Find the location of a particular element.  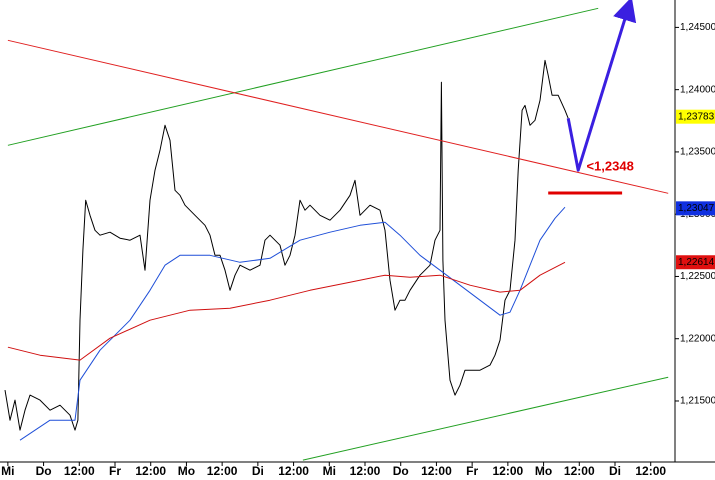

arrow-line is located at coordinates (601, 86).